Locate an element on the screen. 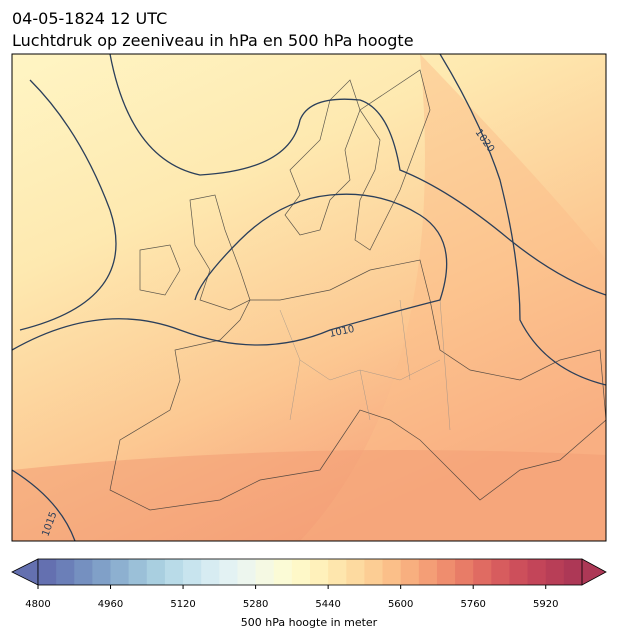 The height and width of the screenshot is (639, 618). colorbar-label: 500 hPa hoogte in meter is located at coordinates (309, 622).